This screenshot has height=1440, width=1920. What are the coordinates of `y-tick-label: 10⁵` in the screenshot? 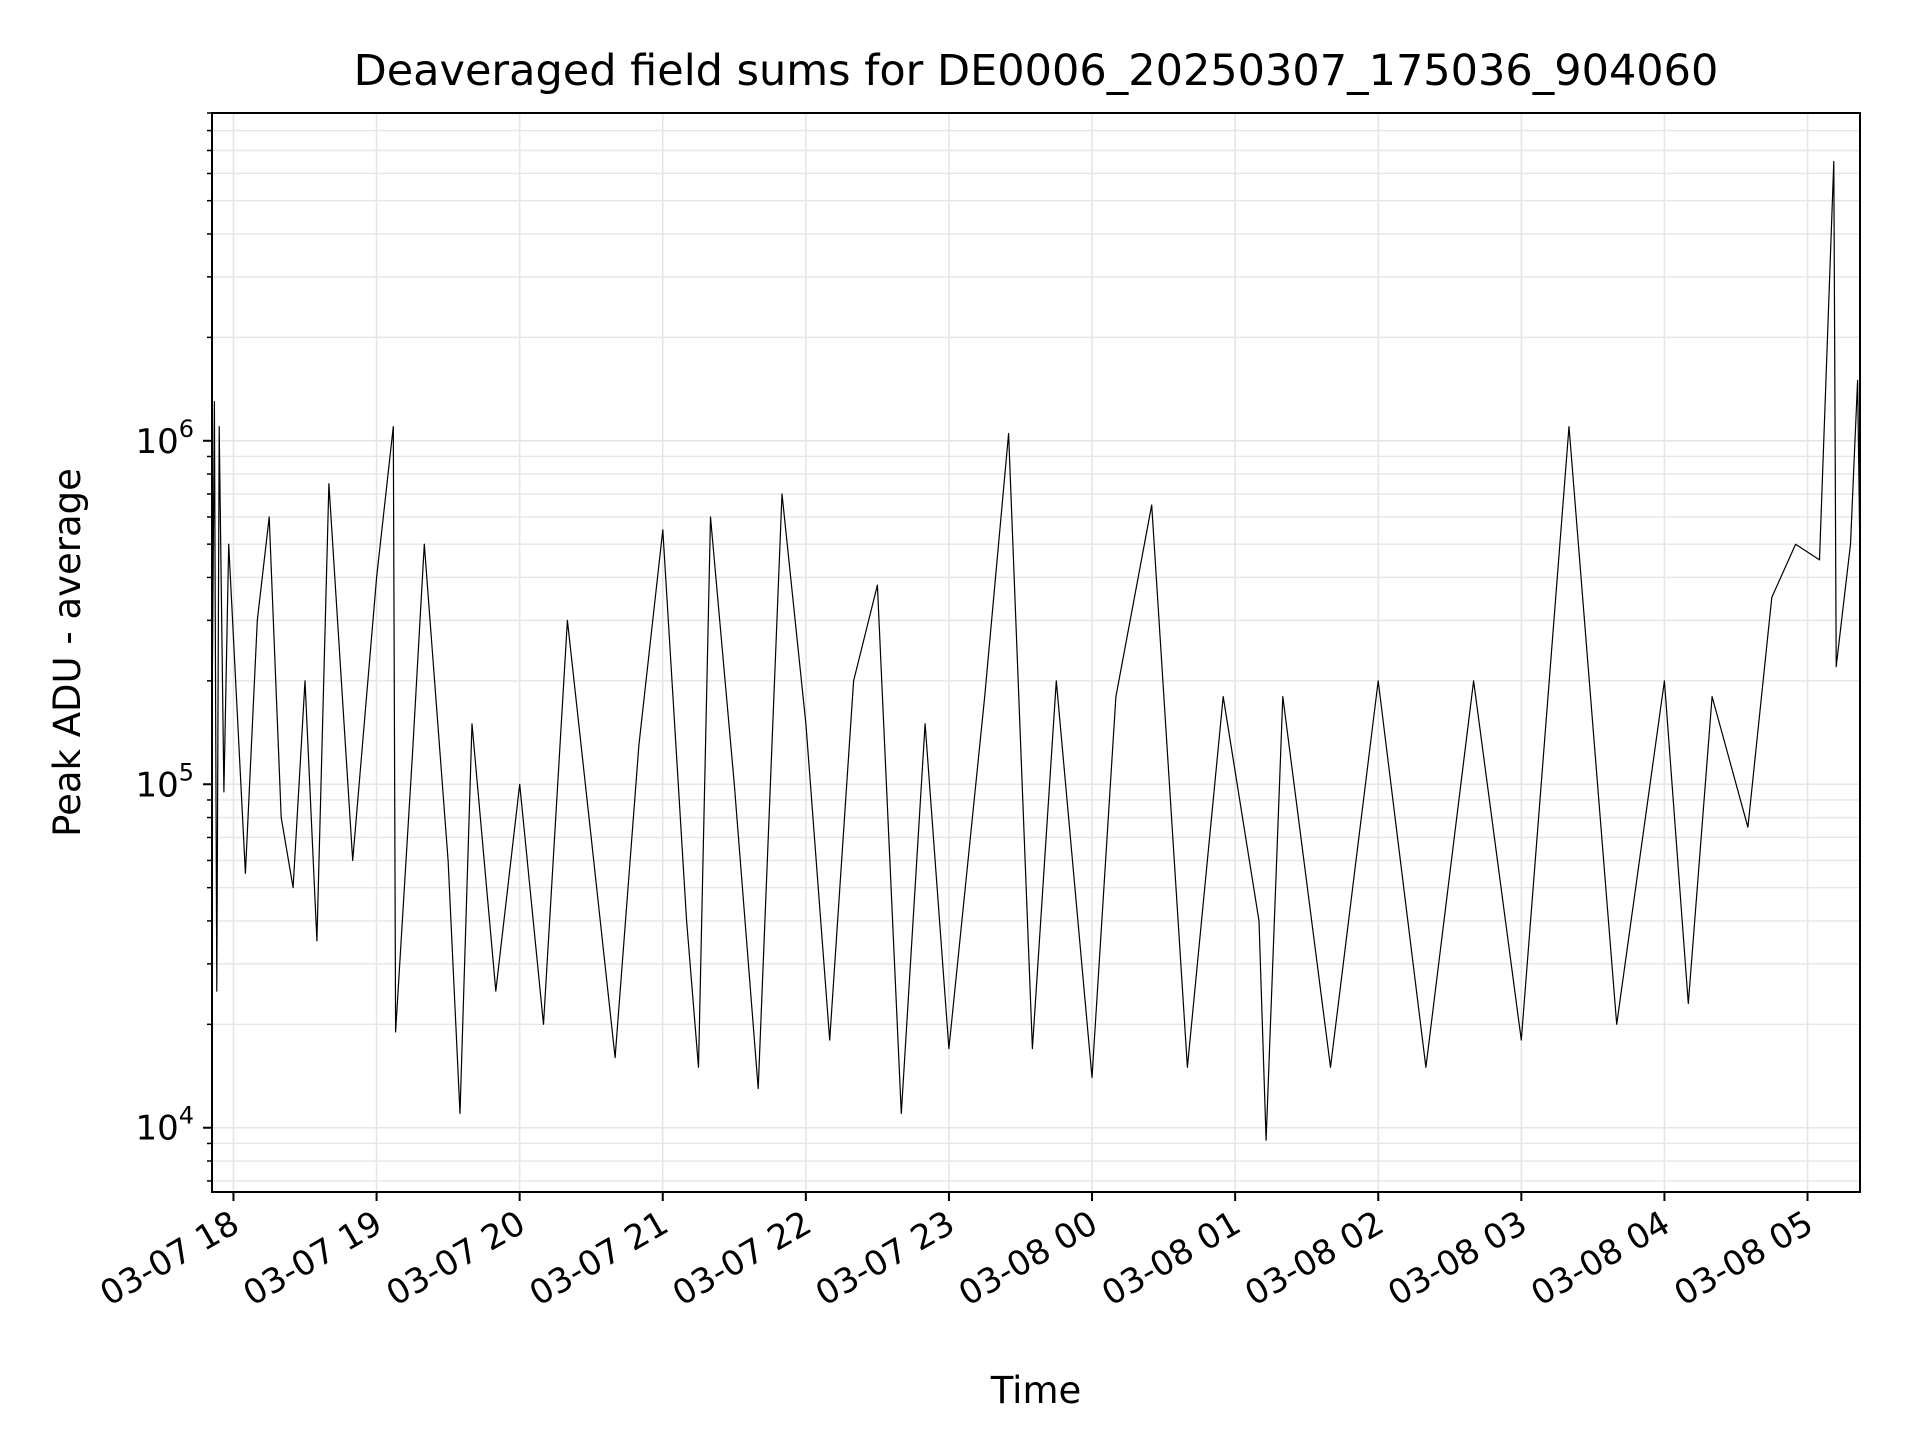 It's located at (164, 781).